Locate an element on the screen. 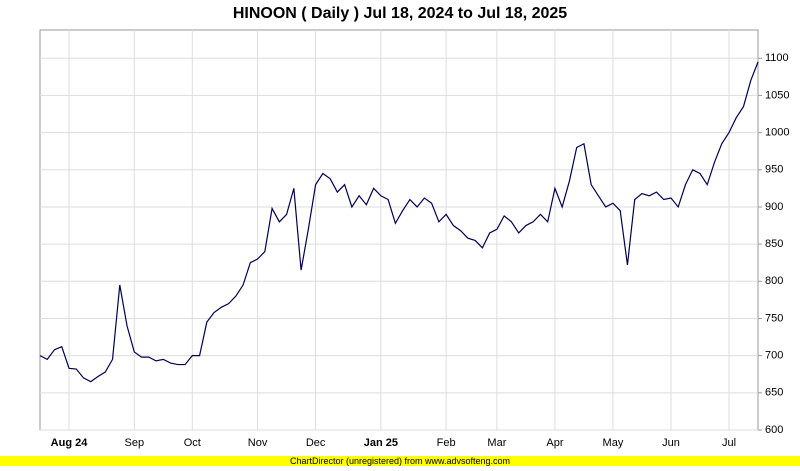  x-tick-label: Nov is located at coordinates (258, 443).